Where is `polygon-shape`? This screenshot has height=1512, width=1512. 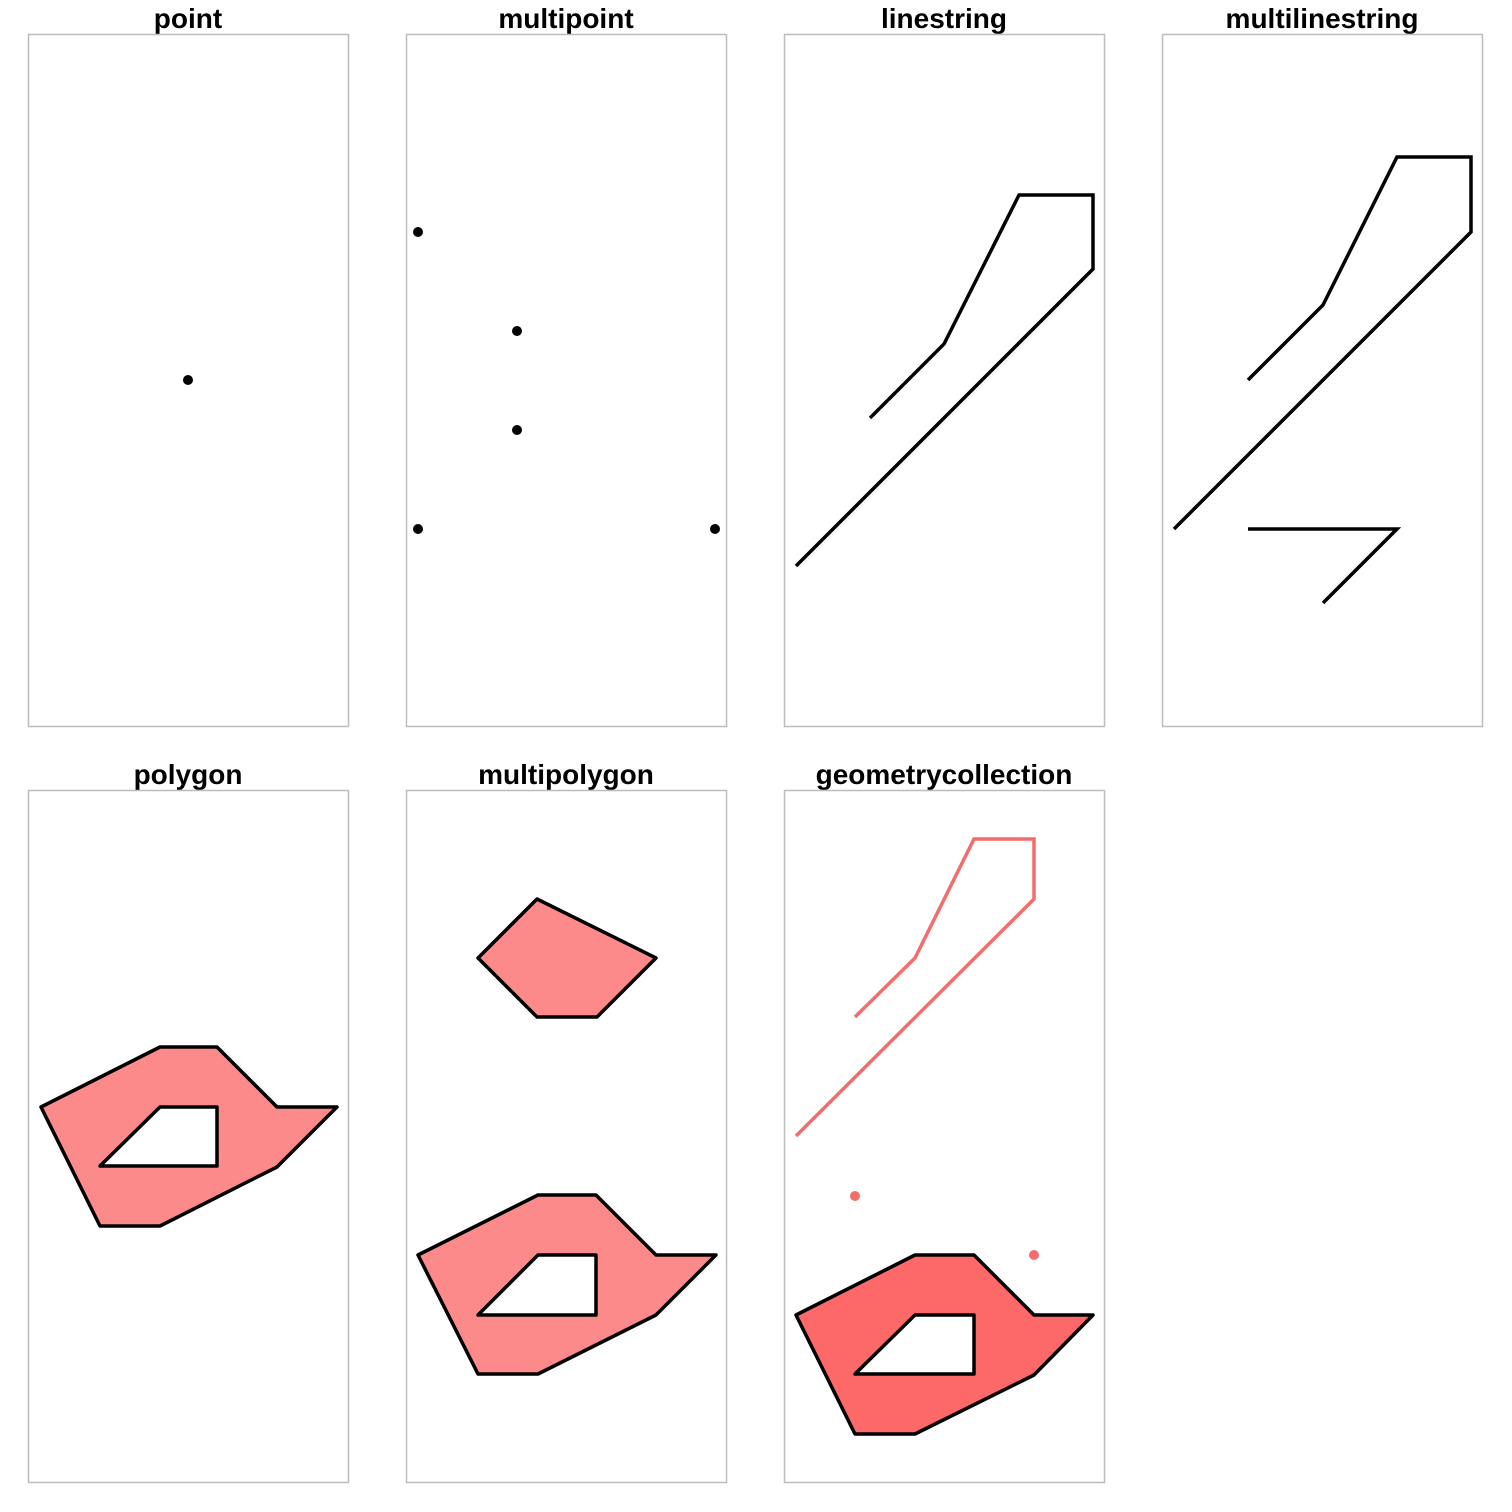 polygon-shape is located at coordinates (189, 1136).